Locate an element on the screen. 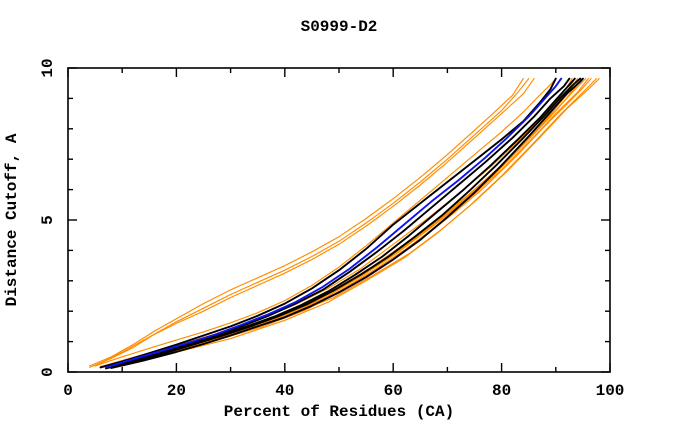  x-tick-label: 60 is located at coordinates (393, 391).